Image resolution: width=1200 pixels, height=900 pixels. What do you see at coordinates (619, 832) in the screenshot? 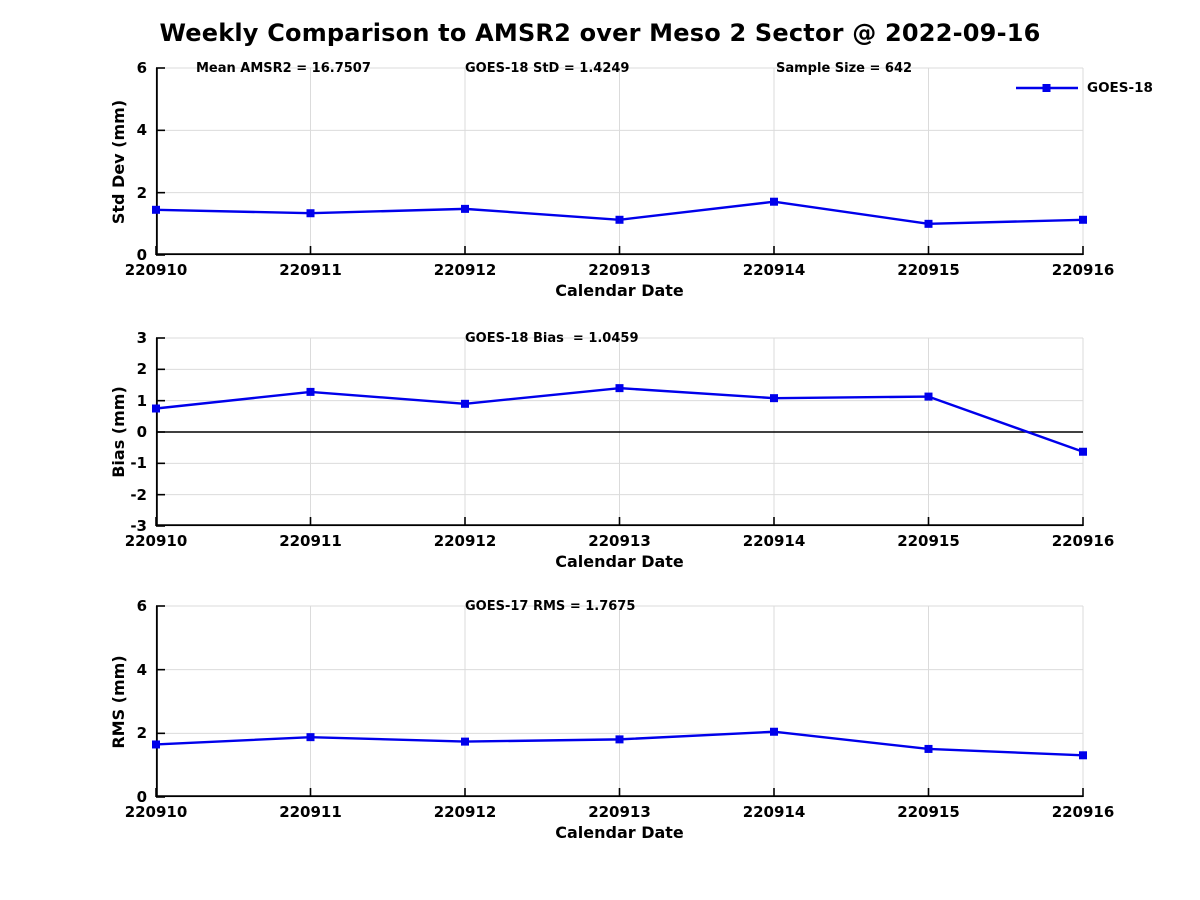
I see `x-axis-label-calendar-date-3: Calendar Date` at bounding box center [619, 832].